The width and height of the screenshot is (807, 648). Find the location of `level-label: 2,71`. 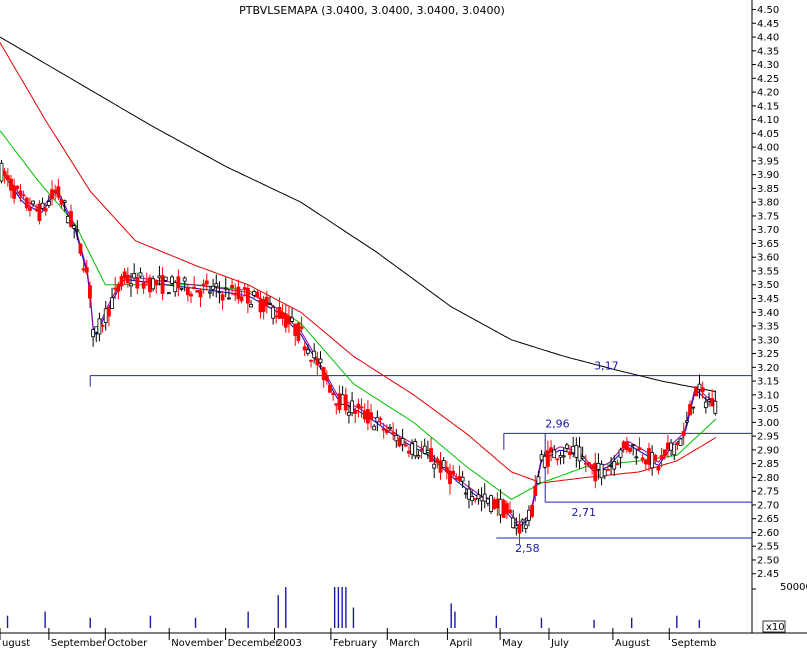

level-label: 2,71 is located at coordinates (584, 512).